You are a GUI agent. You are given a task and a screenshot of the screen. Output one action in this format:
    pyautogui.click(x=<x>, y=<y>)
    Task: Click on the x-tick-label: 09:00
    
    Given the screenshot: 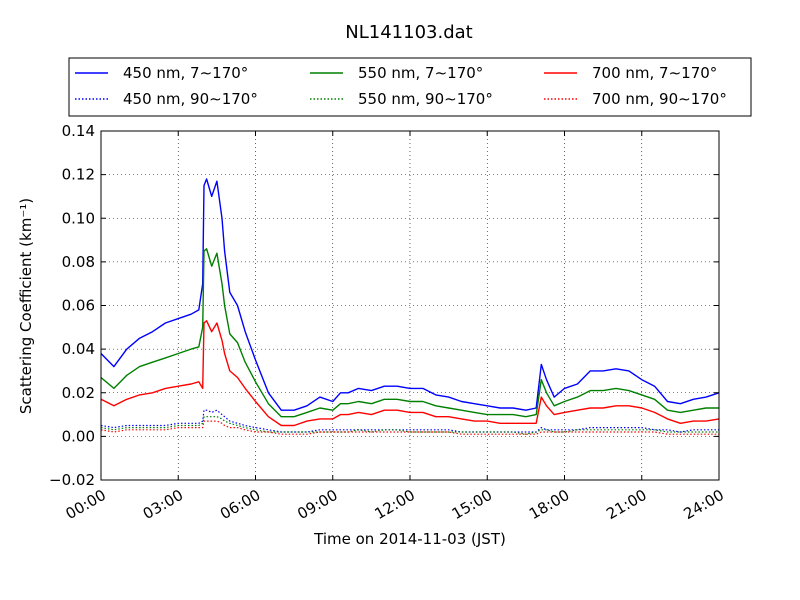 What is the action you would take?
    pyautogui.click(x=317, y=504)
    